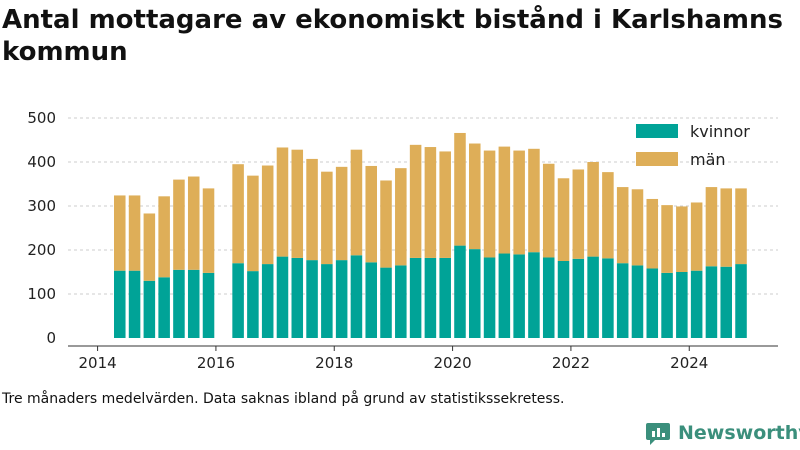  I want to click on legend-label: kvinnor, so click(720, 131).